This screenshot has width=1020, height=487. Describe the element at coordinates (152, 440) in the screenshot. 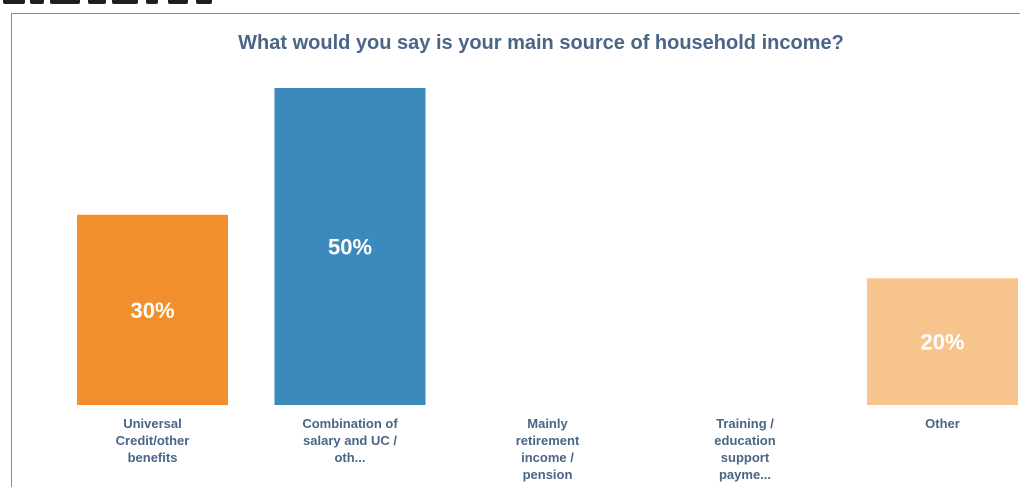

I see `category-label-1: Universal Credit/other benefits` at that location.